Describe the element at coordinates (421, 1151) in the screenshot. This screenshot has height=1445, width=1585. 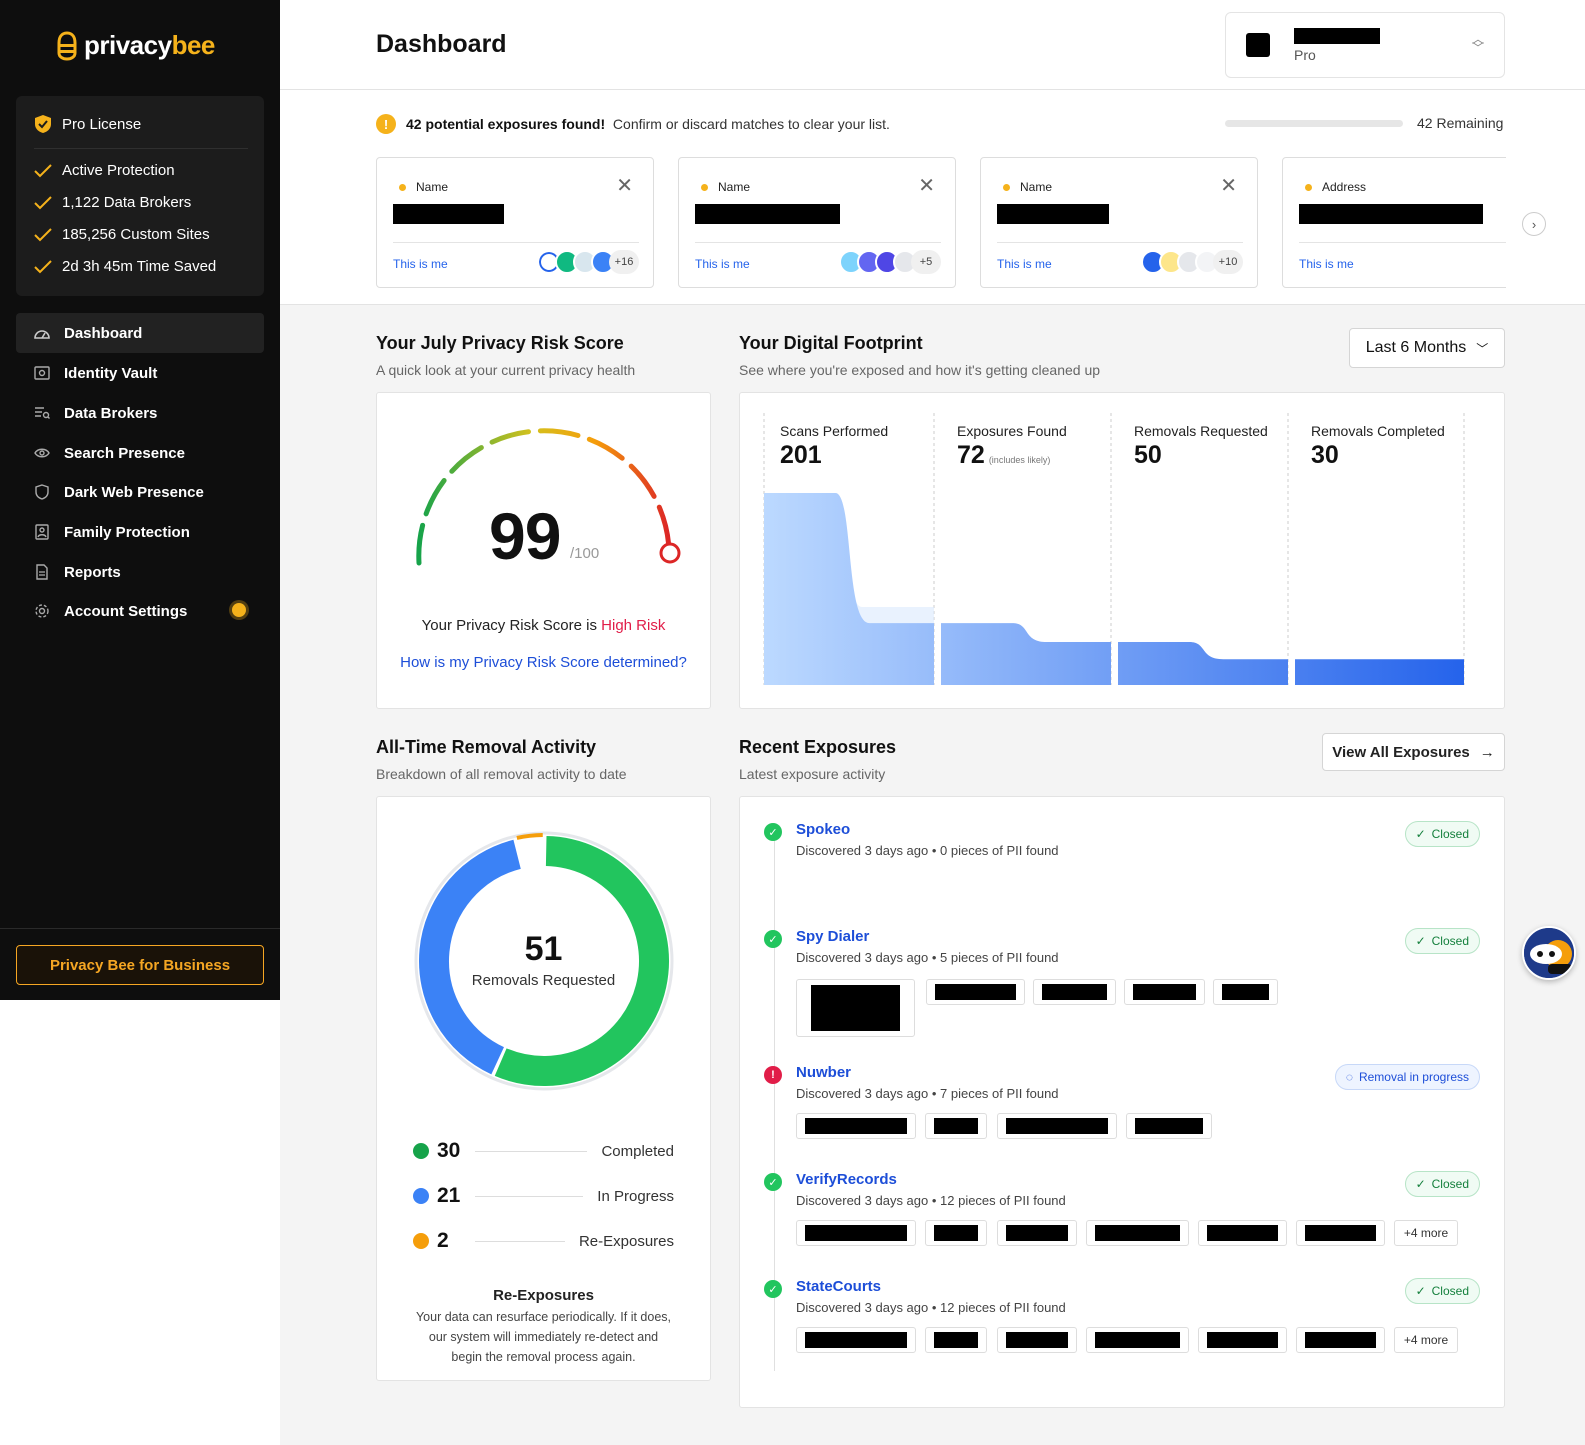
I see `legend-dot` at that location.